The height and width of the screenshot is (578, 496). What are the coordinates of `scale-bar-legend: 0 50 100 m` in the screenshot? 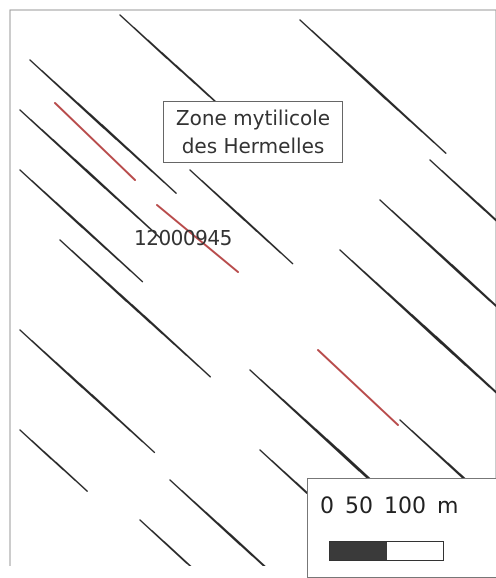 It's located at (401, 528).